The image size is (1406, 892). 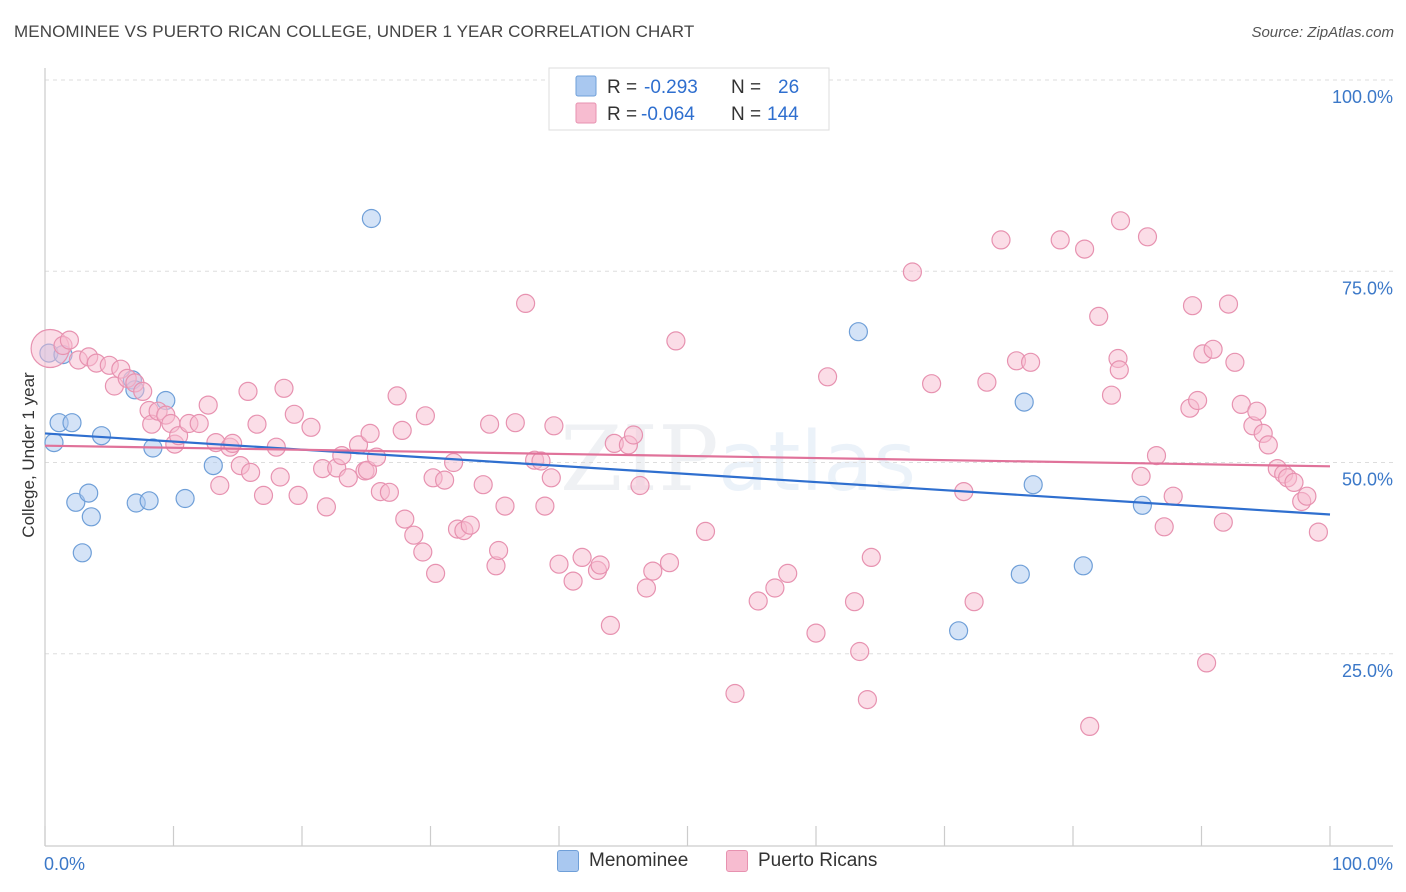 I want to click on legend-n-label-menominee: N =, so click(x=746, y=87).